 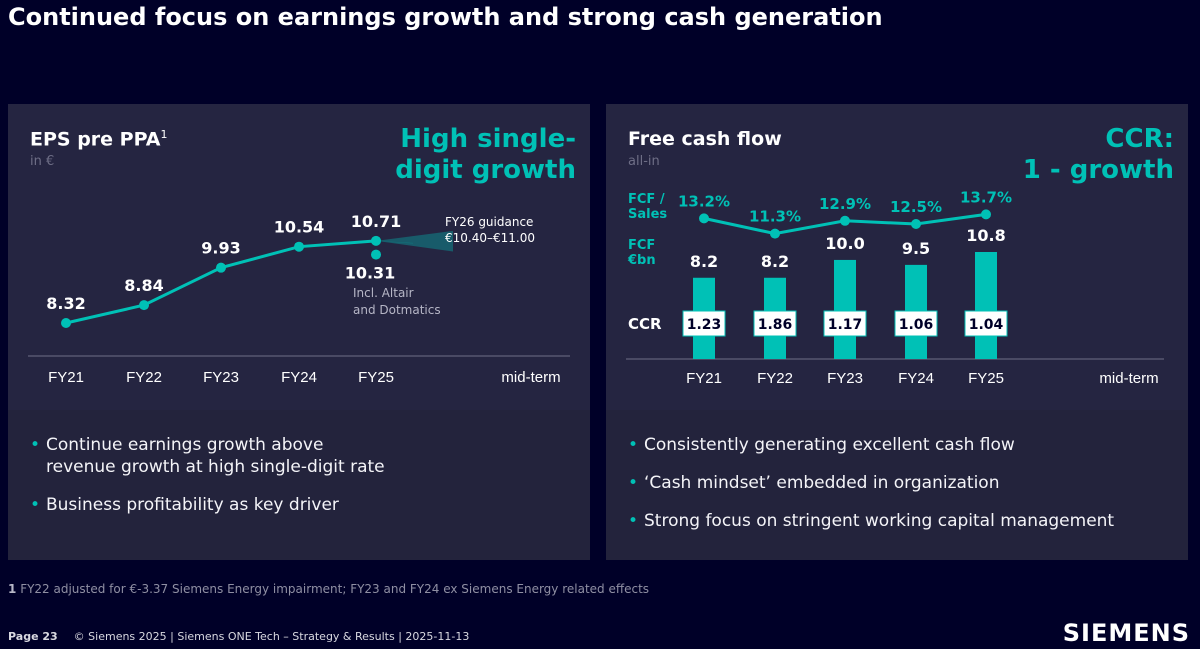 What do you see at coordinates (490, 238) in the screenshot?
I see `guidance-range: €10.40–€11.00` at bounding box center [490, 238].